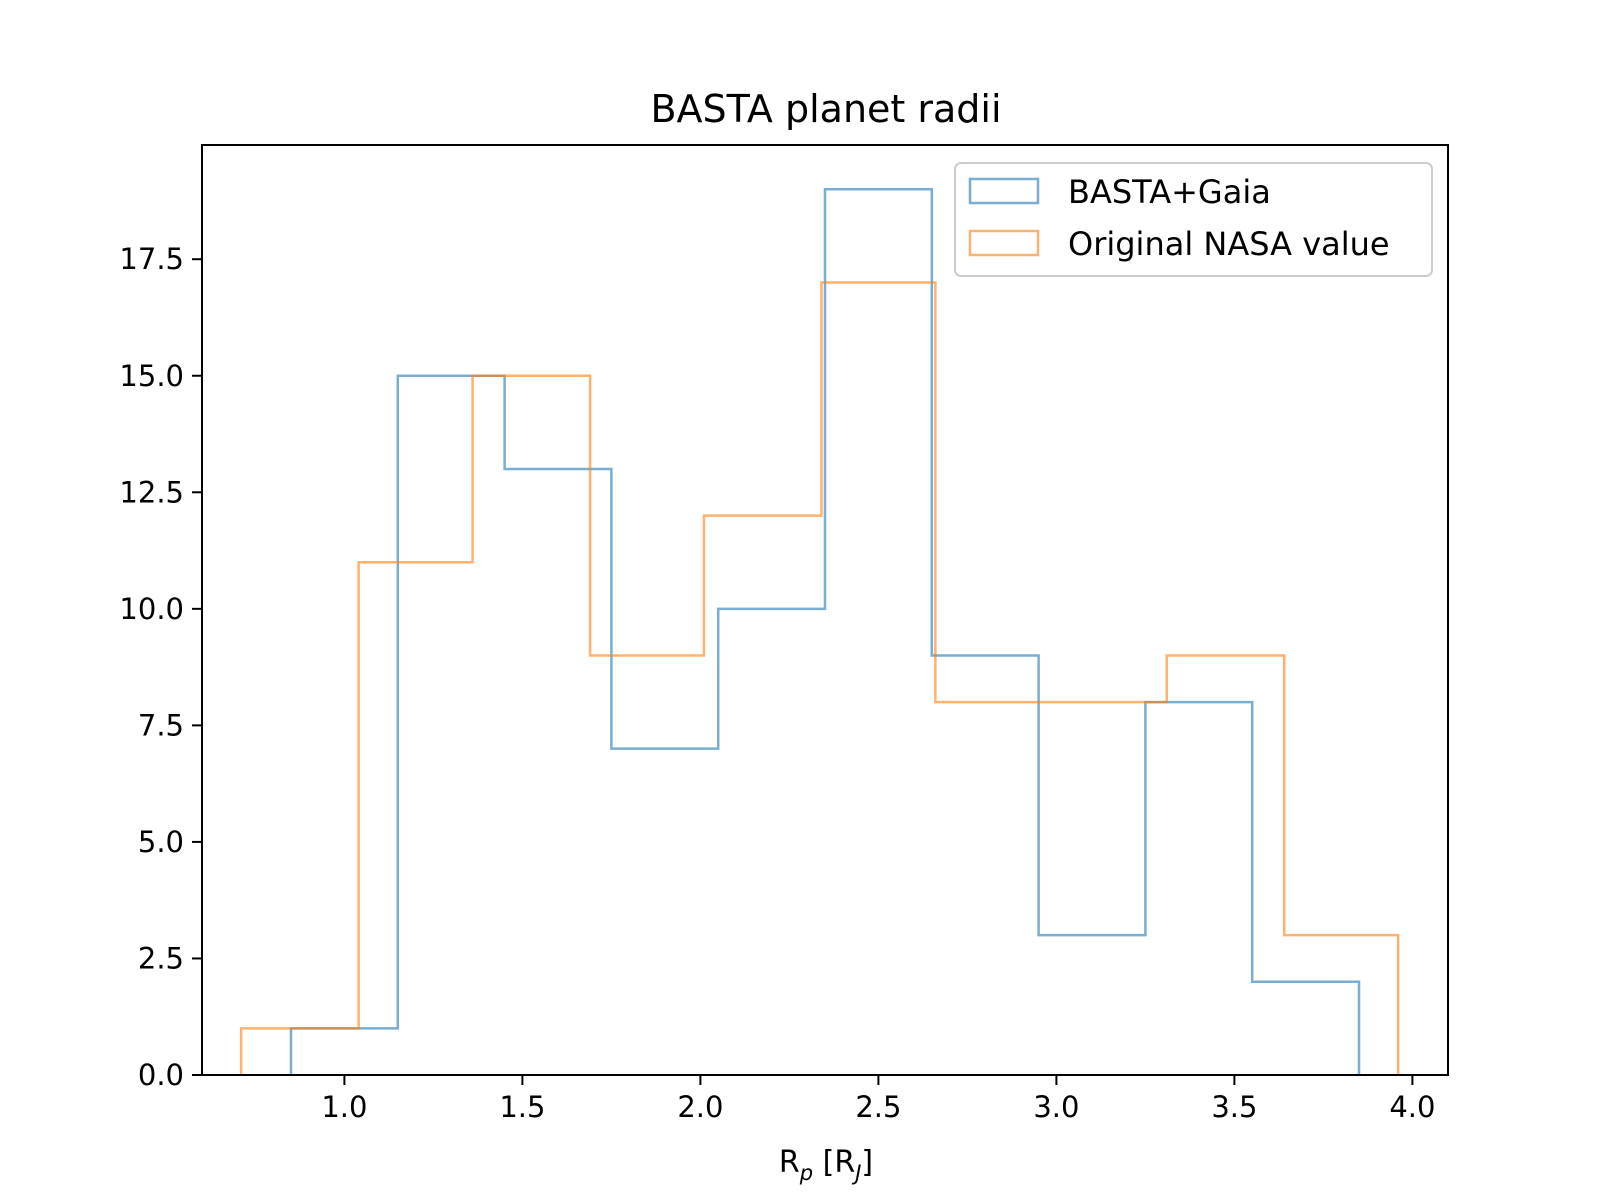 Image resolution: width=1600 pixels, height=1200 pixels. What do you see at coordinates (161, 842) in the screenshot?
I see `y-tick-label: 5.0` at bounding box center [161, 842].